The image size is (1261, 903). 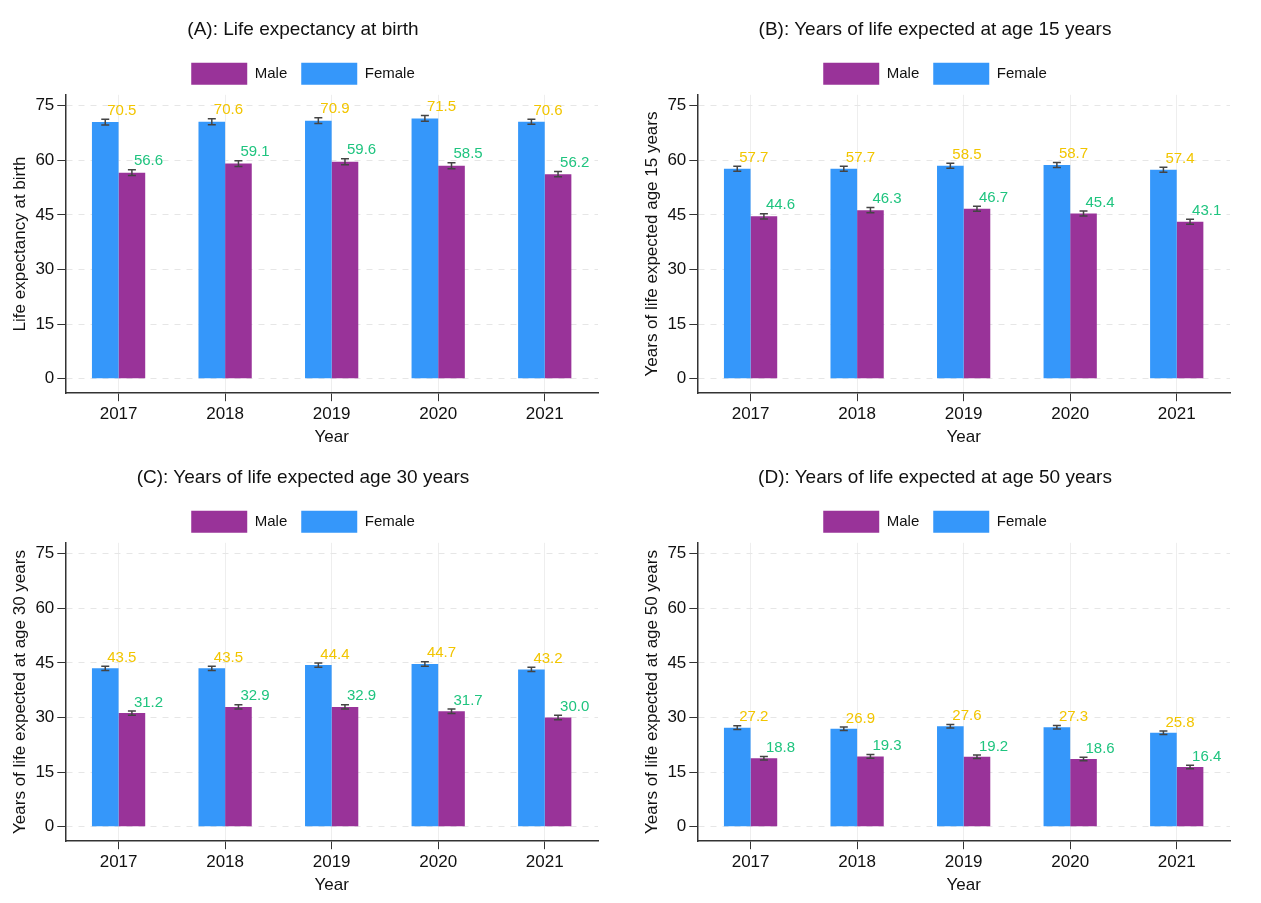 What do you see at coordinates (19, 692) in the screenshot?
I see `y-axis-title: Years of life expected at age 30 years` at bounding box center [19, 692].